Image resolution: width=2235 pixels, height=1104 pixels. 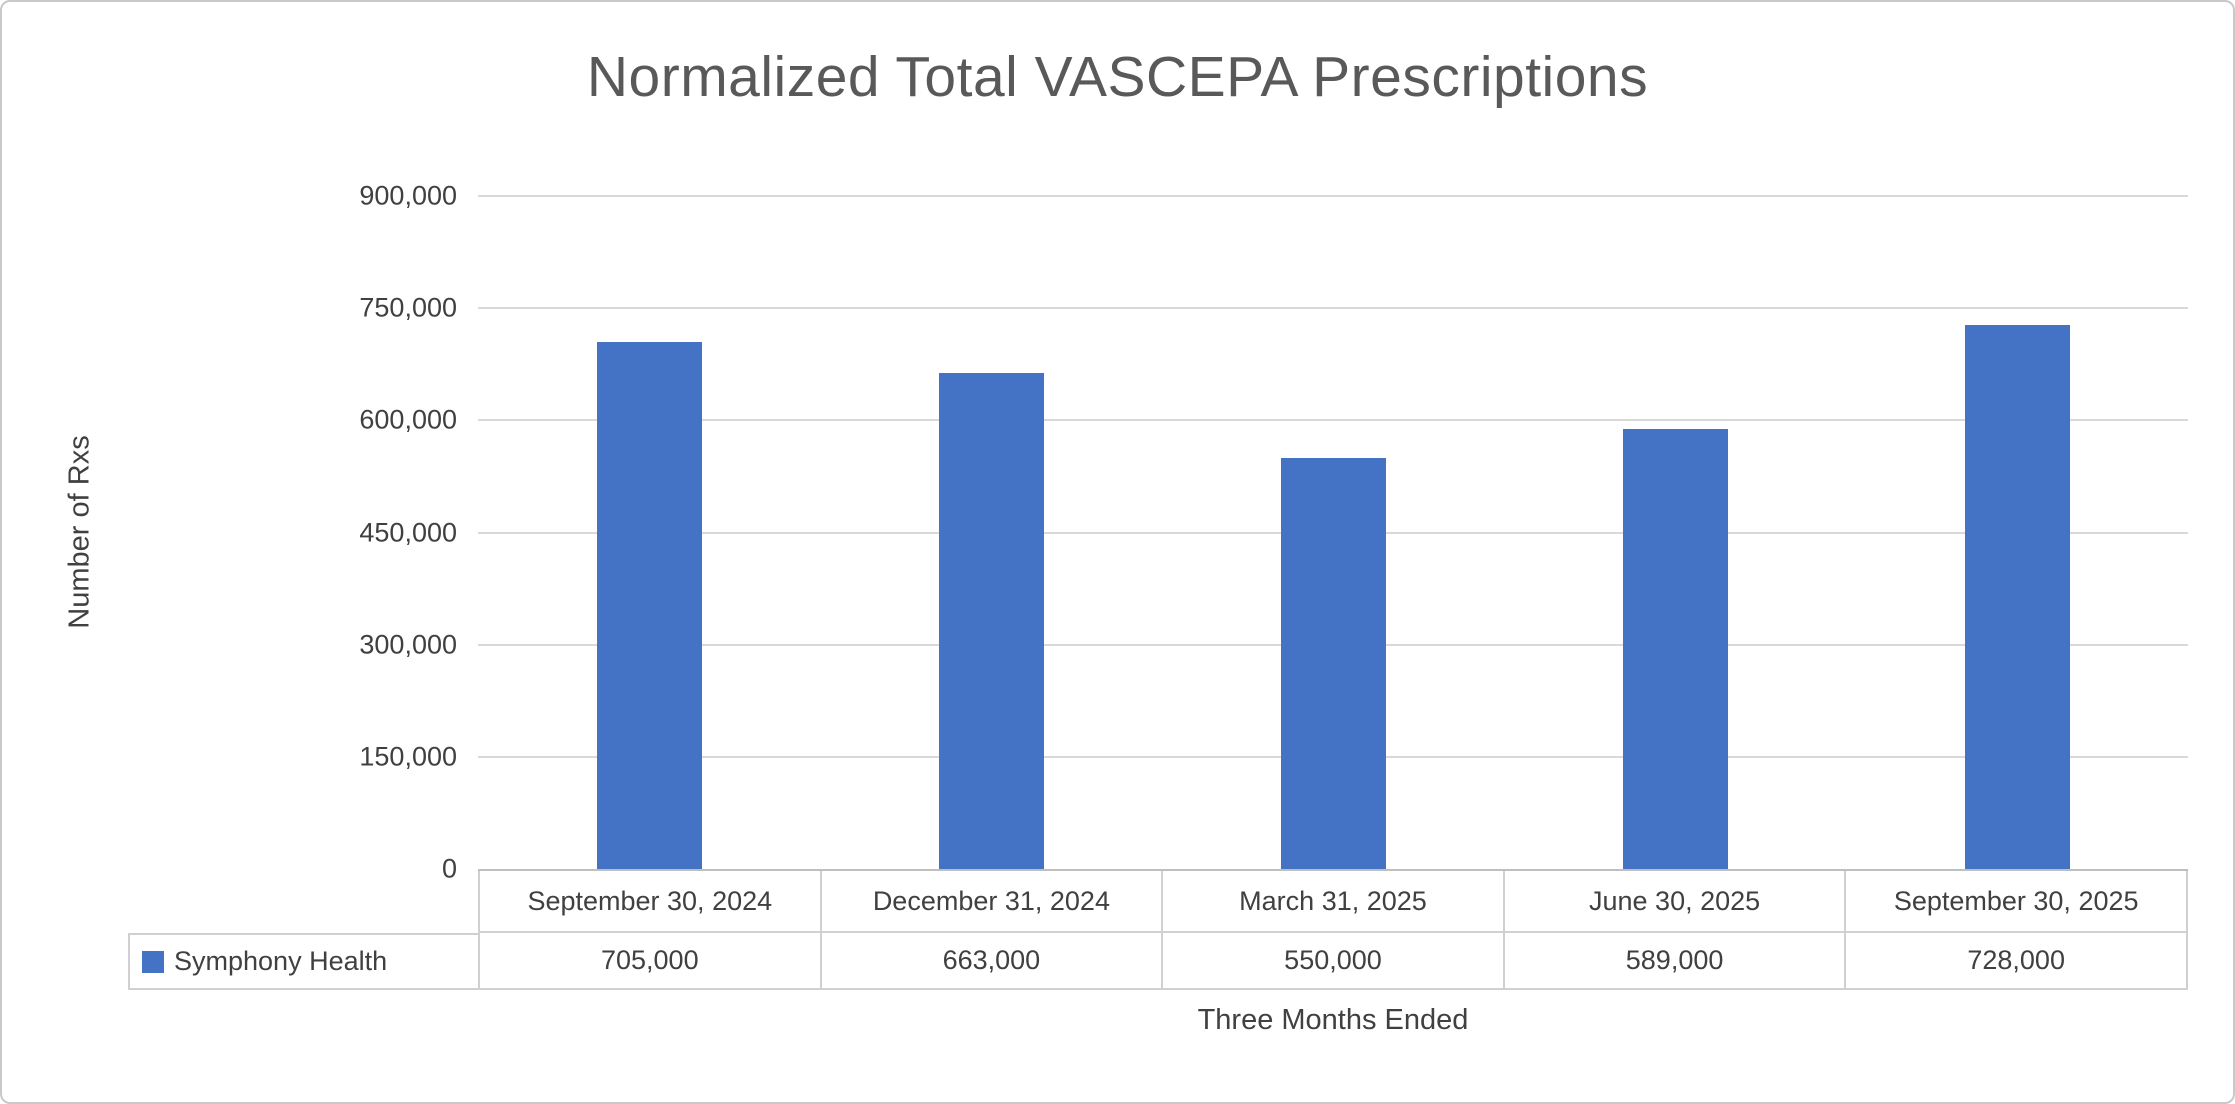 What do you see at coordinates (408, 644) in the screenshot?
I see `y-tick-label: 300,000` at bounding box center [408, 644].